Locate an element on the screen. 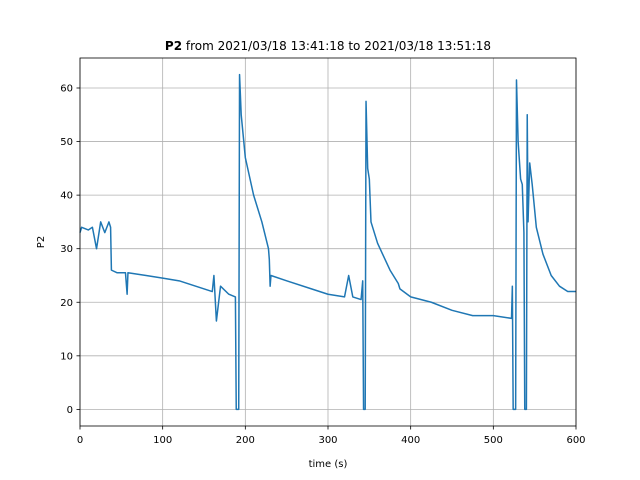 The height and width of the screenshot is (480, 640). x-tick-label: 100 is located at coordinates (162, 440).